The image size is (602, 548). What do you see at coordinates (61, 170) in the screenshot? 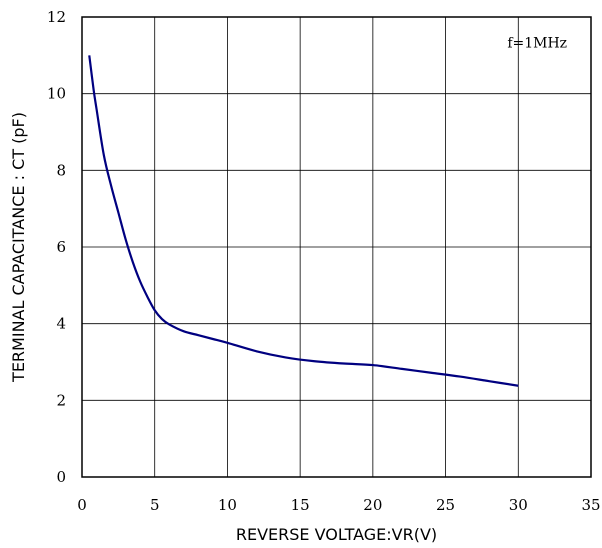
I see `y-tick-label: 8` at bounding box center [61, 170].